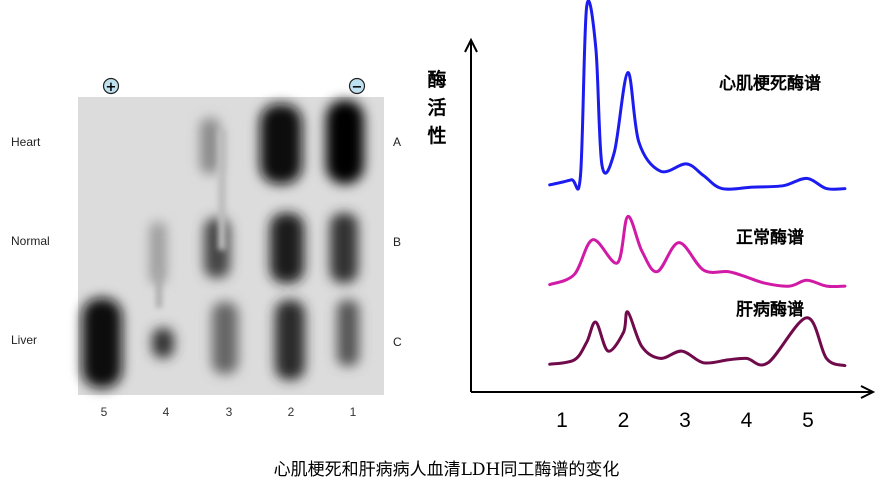 The height and width of the screenshot is (486, 893). I want to click on series-label-2: 正常酶谱, so click(770, 237).